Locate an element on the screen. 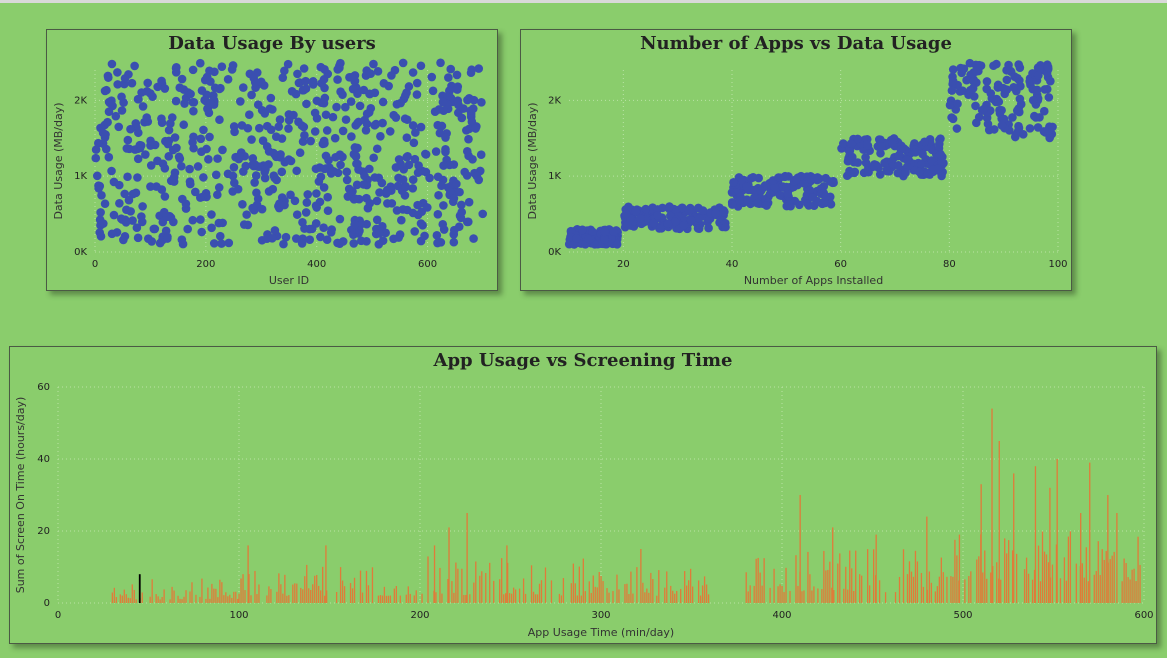 This screenshot has height=658, width=1167. x-tick-label: 400 is located at coordinates (316, 264).